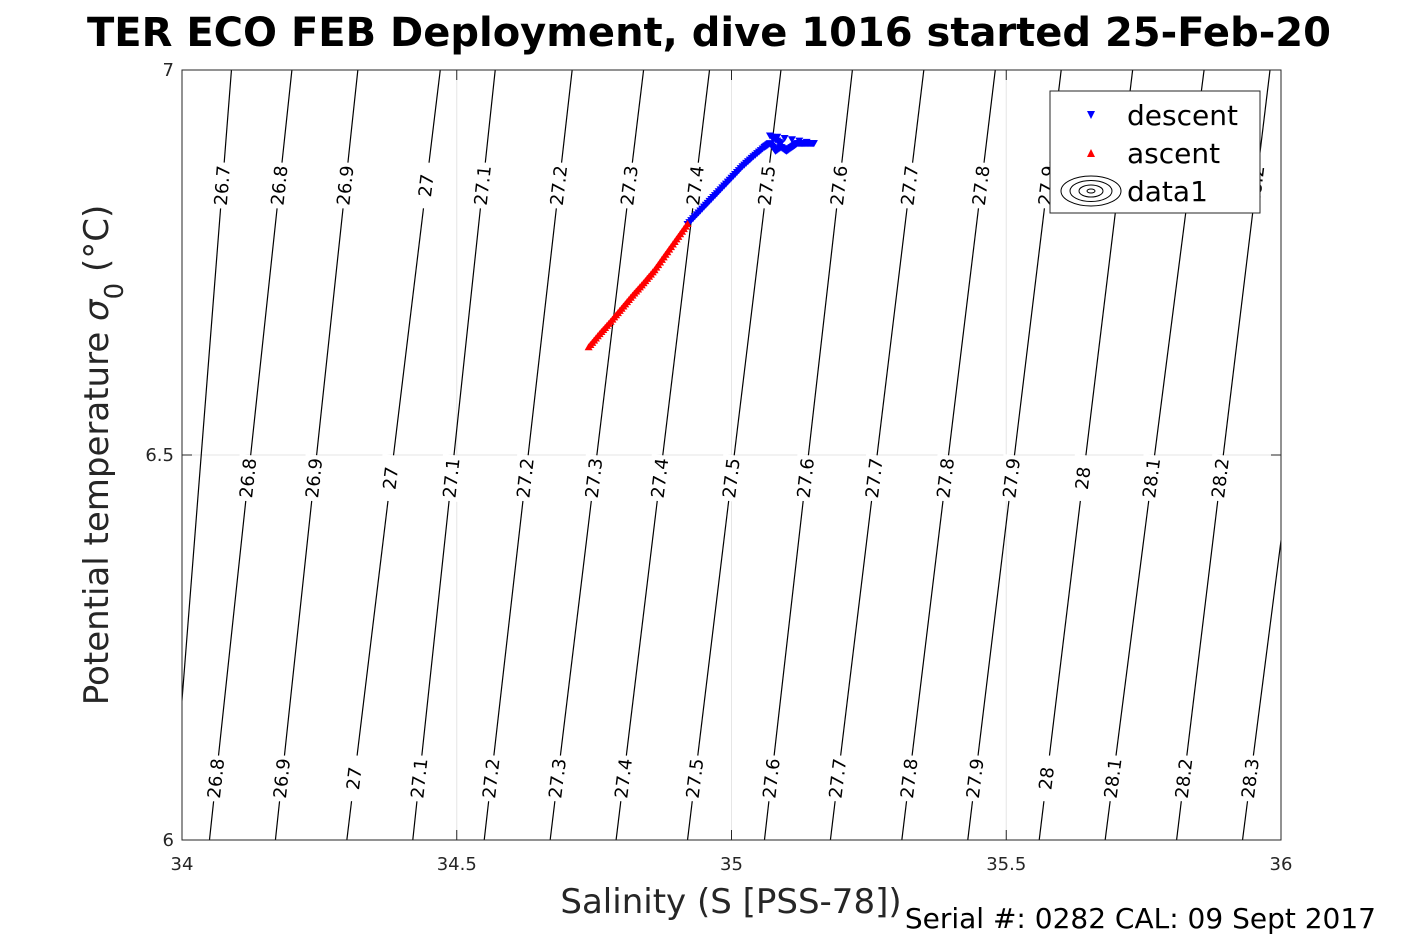 The image size is (1417, 945). Describe the element at coordinates (1155, 152) in the screenshot. I see `legend: descent ascent data1` at that location.